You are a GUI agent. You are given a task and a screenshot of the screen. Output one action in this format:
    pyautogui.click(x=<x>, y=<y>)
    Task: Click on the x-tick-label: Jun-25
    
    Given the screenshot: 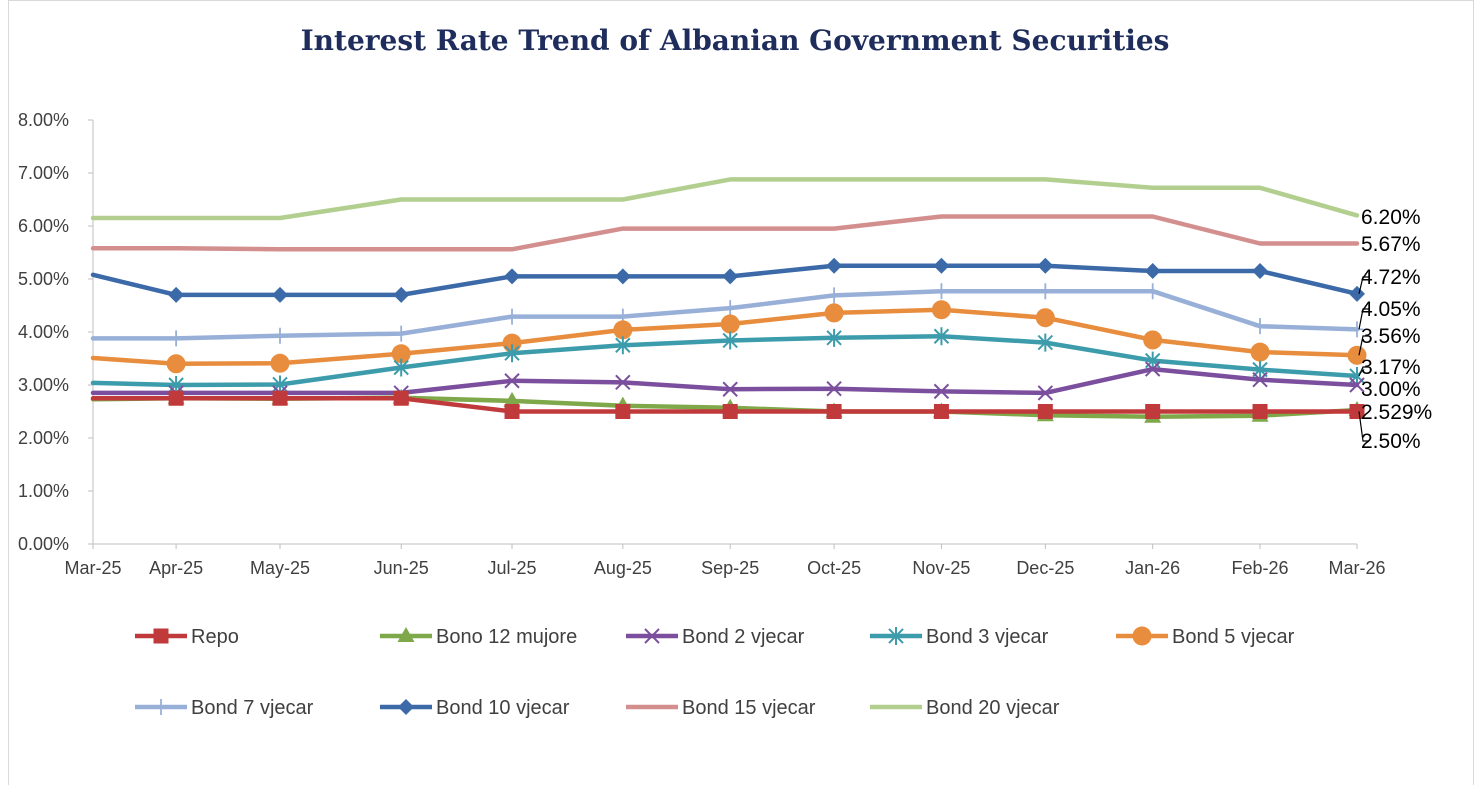 What is the action you would take?
    pyautogui.click(x=401, y=568)
    